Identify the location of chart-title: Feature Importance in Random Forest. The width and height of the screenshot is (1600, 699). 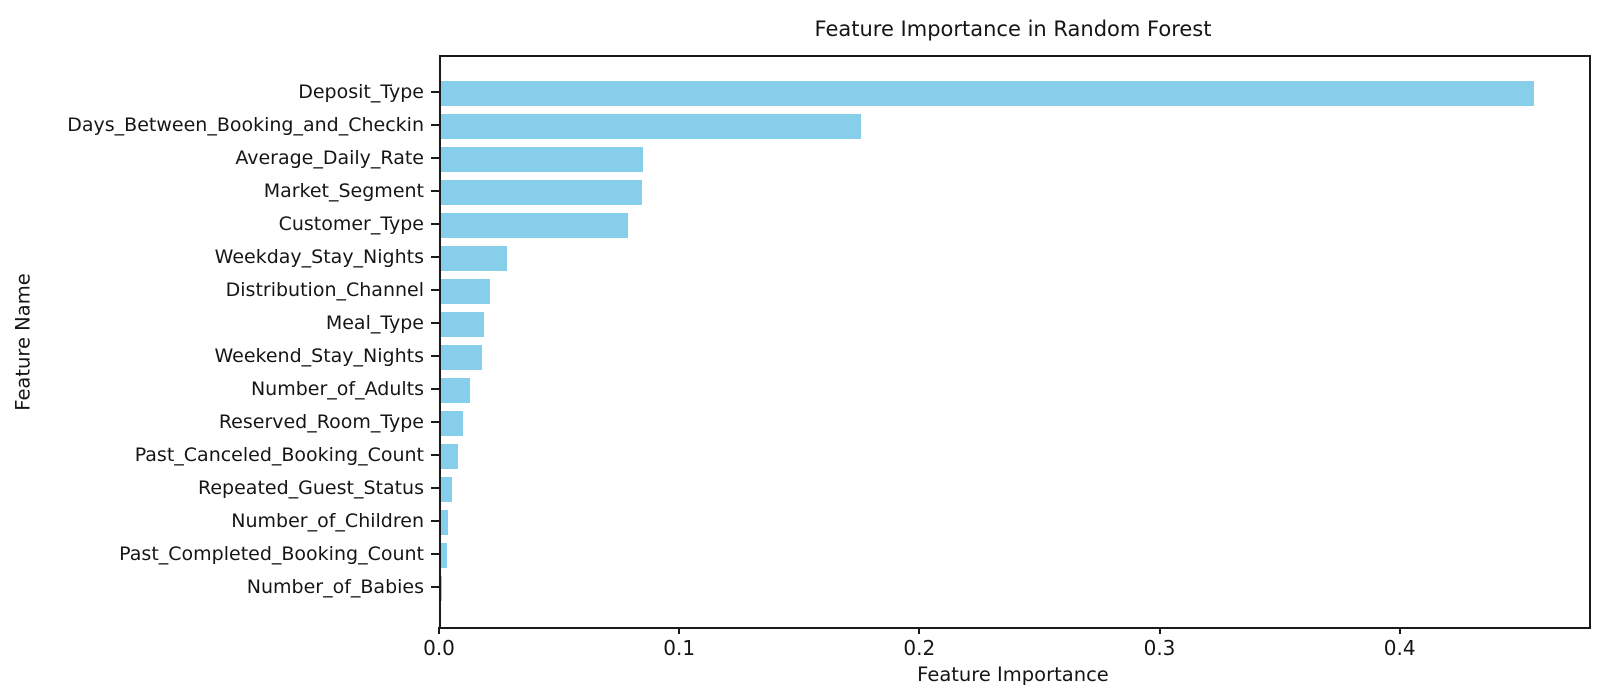
(1013, 29).